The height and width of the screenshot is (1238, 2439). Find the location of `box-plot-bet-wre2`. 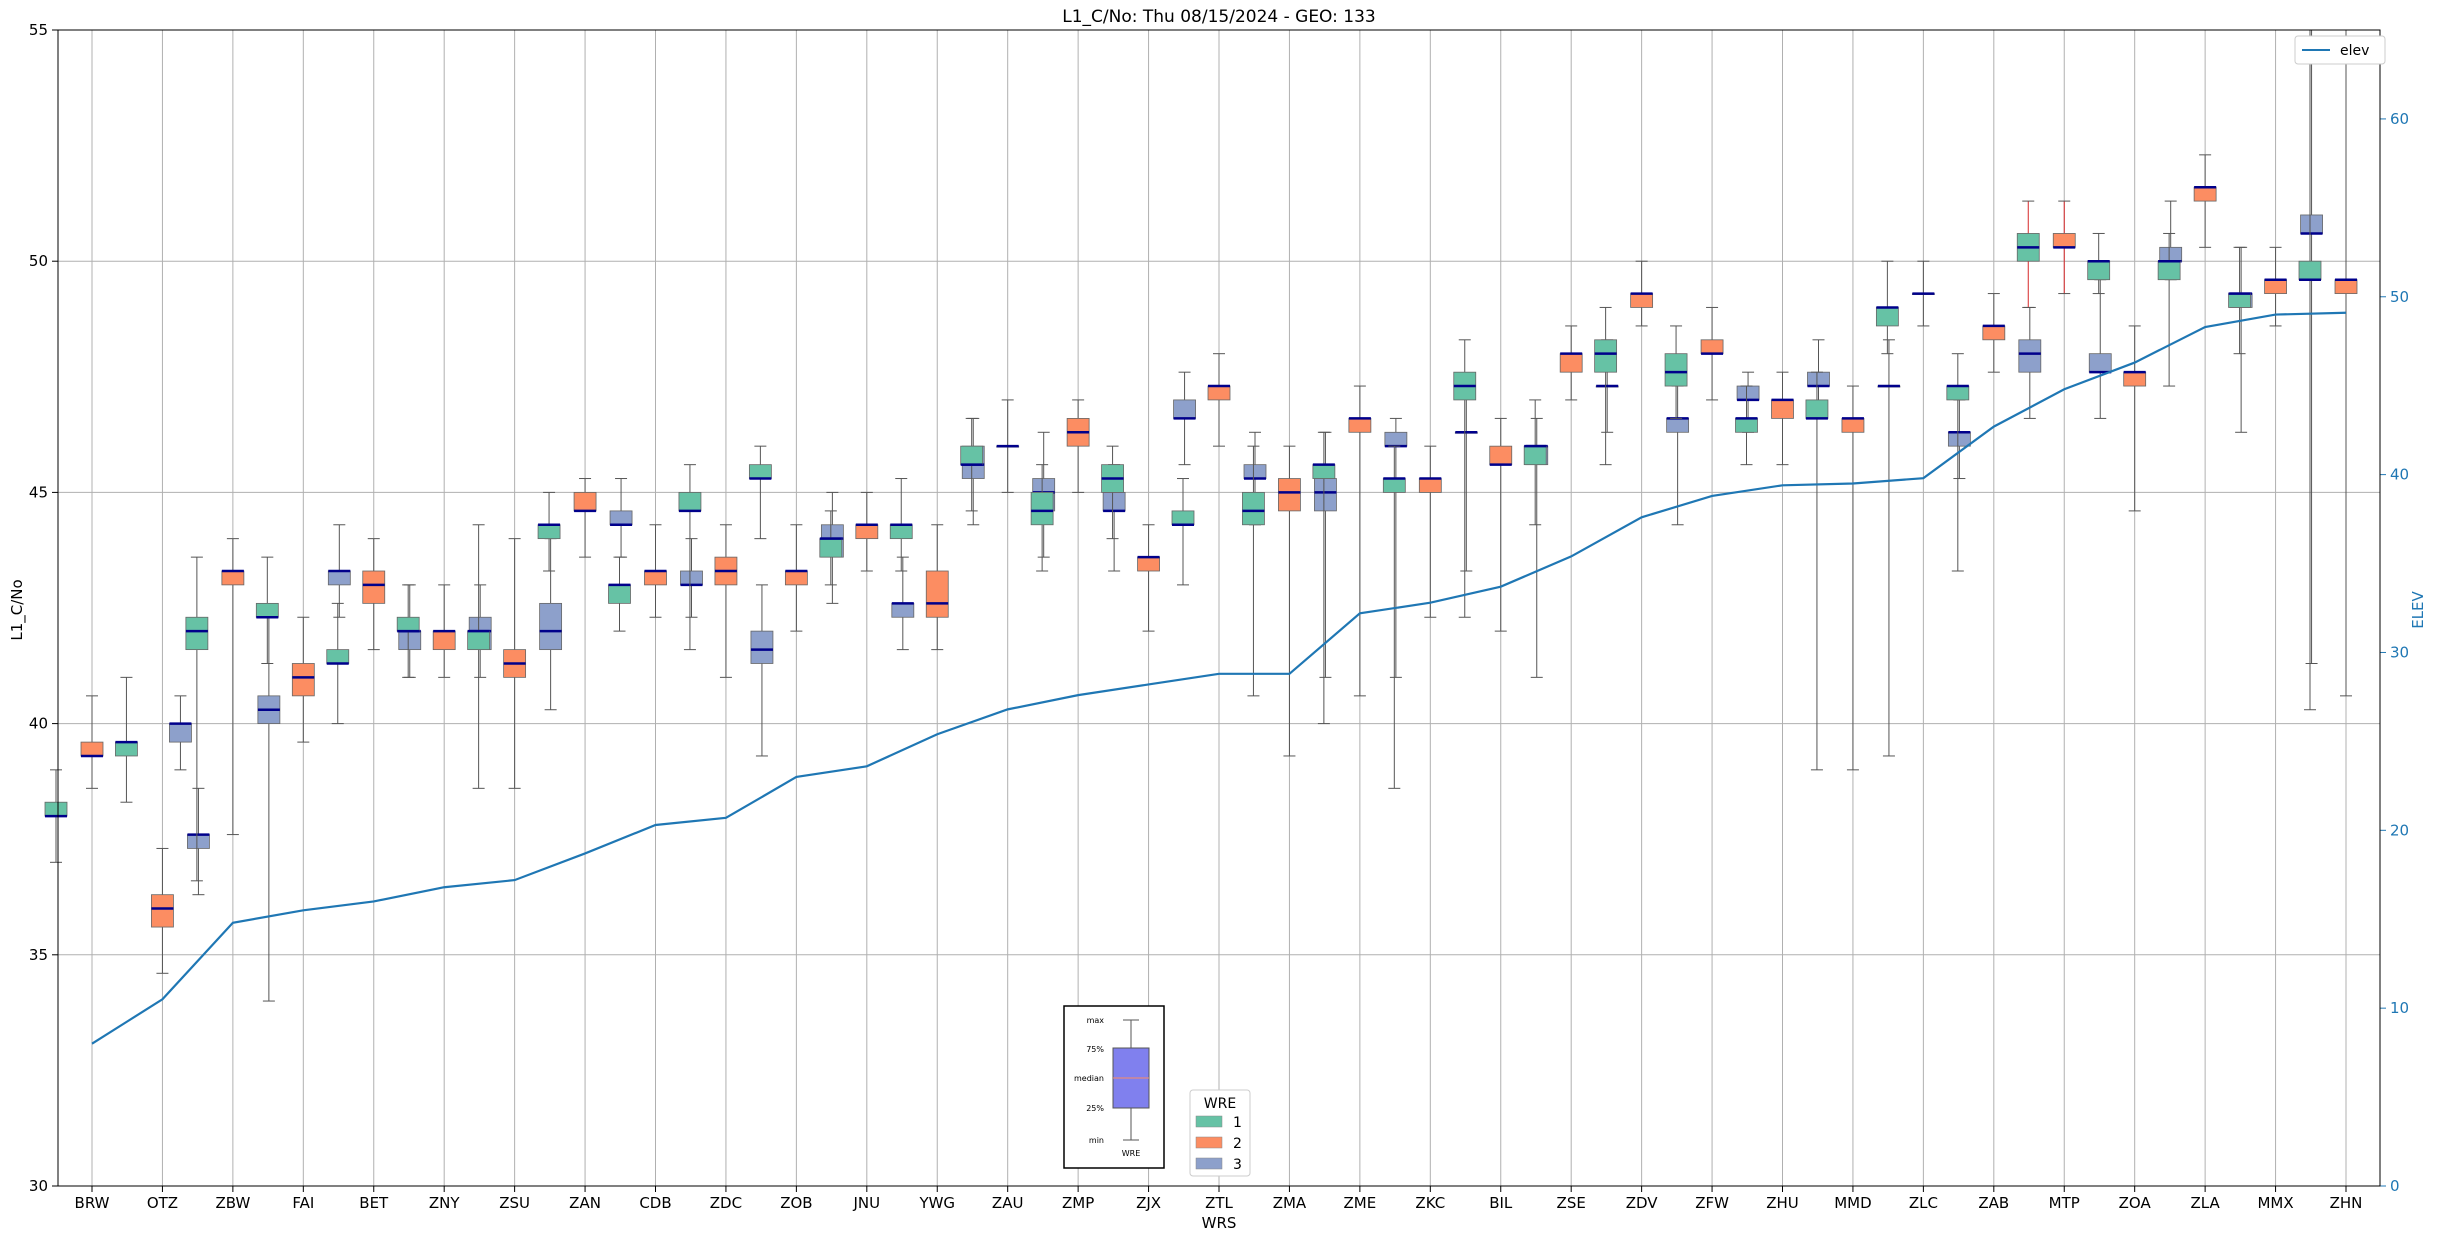

box-plot-bet-wre2 is located at coordinates (374, 594).